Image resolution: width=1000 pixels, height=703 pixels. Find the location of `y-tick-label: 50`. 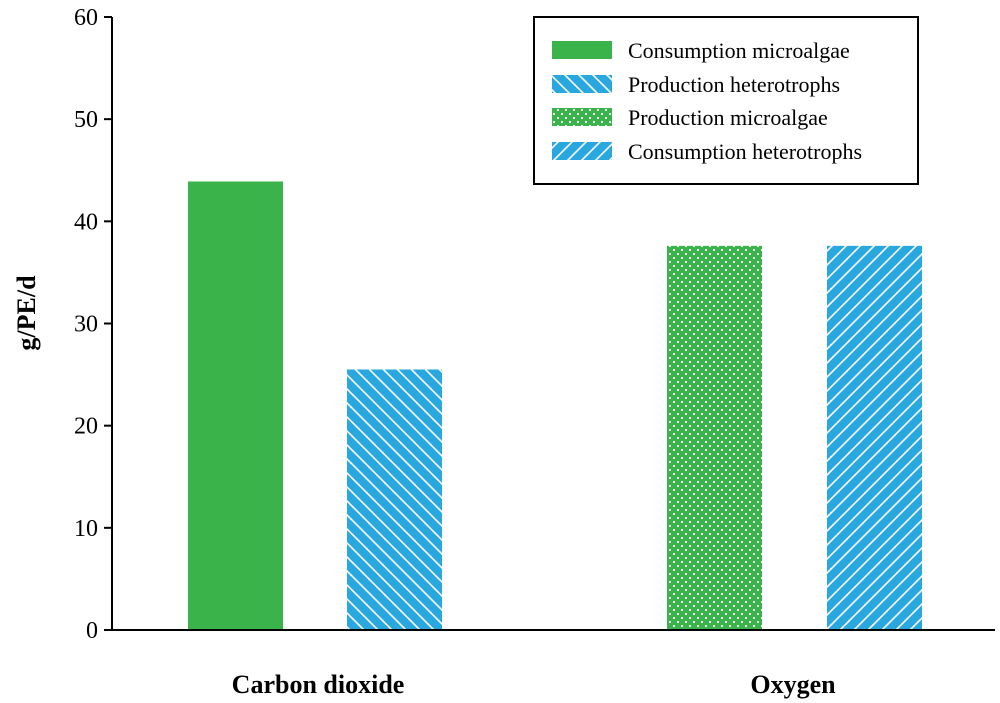

y-tick-label: 50 is located at coordinates (86, 120).